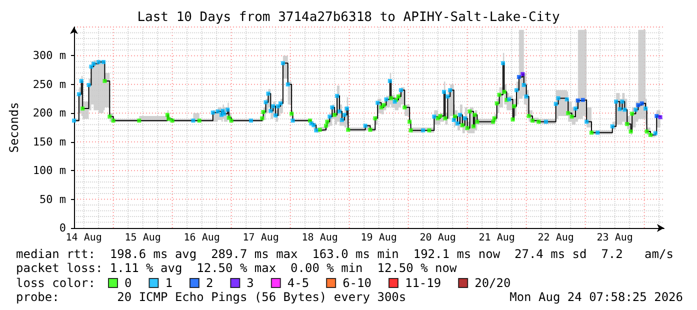 The image size is (697, 310). I want to click on legend-label: 3, so click(250, 283).